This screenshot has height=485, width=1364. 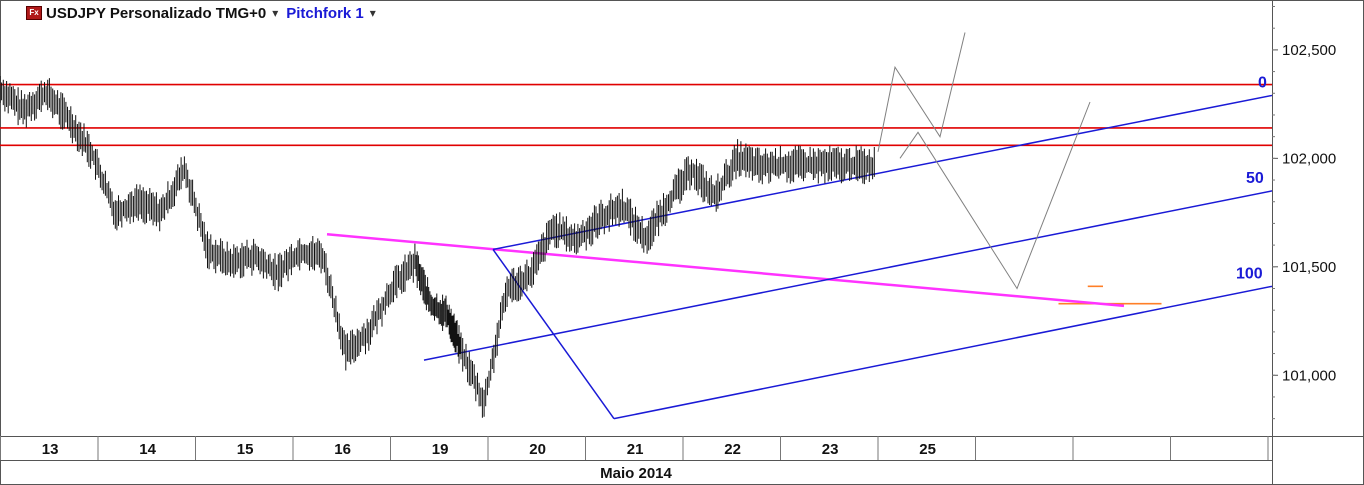 I want to click on x-tick-label: 22, so click(x=732, y=449).